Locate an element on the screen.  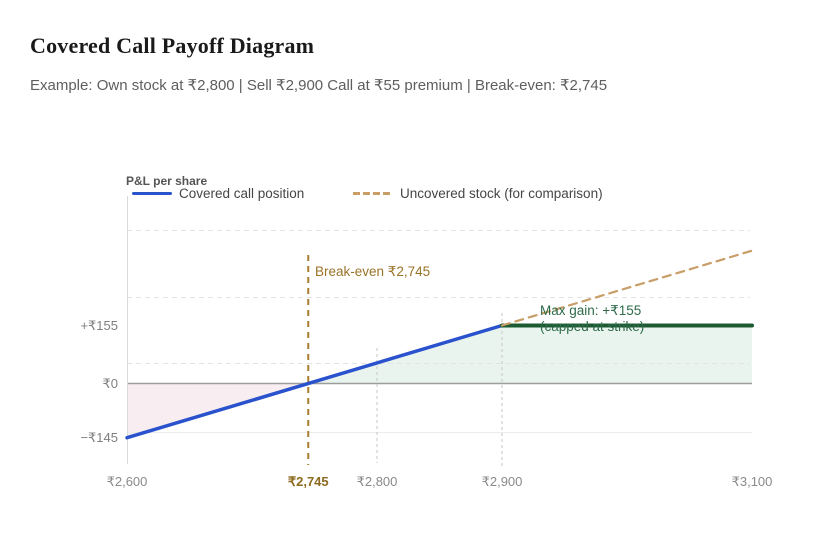
legend-item-covered-call: Covered call position is located at coordinates (218, 193).